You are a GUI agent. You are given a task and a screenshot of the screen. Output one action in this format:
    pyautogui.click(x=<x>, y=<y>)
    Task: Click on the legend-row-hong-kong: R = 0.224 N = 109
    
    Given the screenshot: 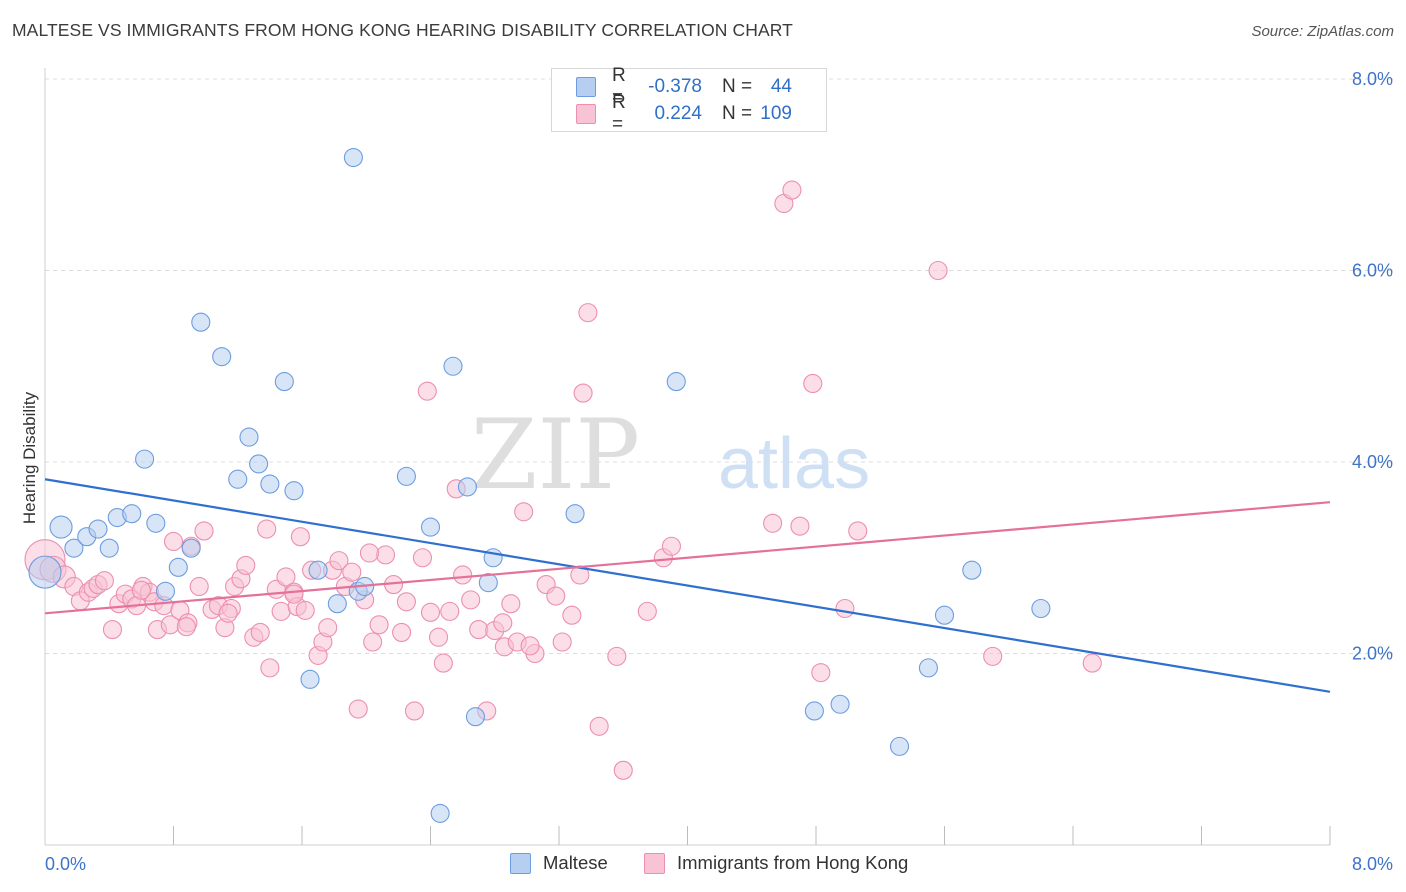 What is the action you would take?
    pyautogui.click(x=684, y=113)
    